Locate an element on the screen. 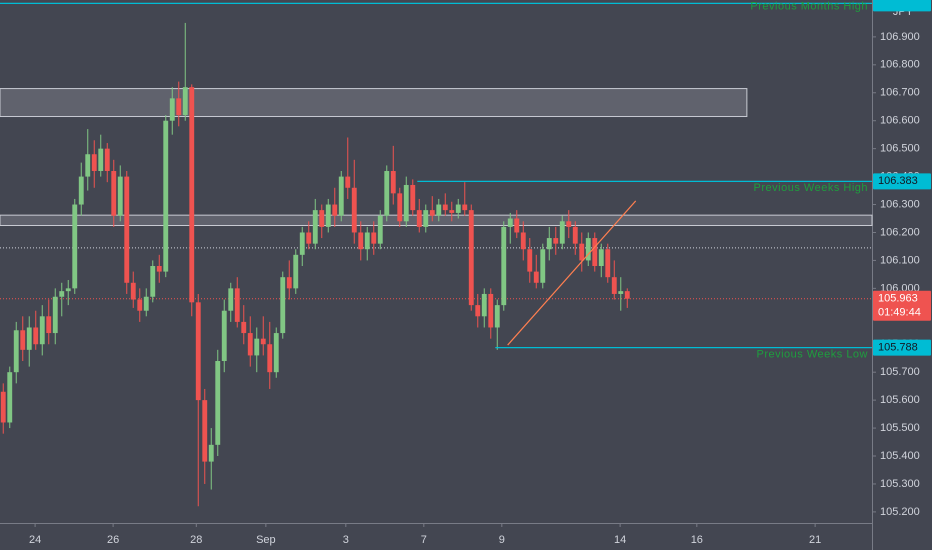 Image resolution: width=932 pixels, height=550 pixels. level-label: Previous Weeks High is located at coordinates (811, 188).